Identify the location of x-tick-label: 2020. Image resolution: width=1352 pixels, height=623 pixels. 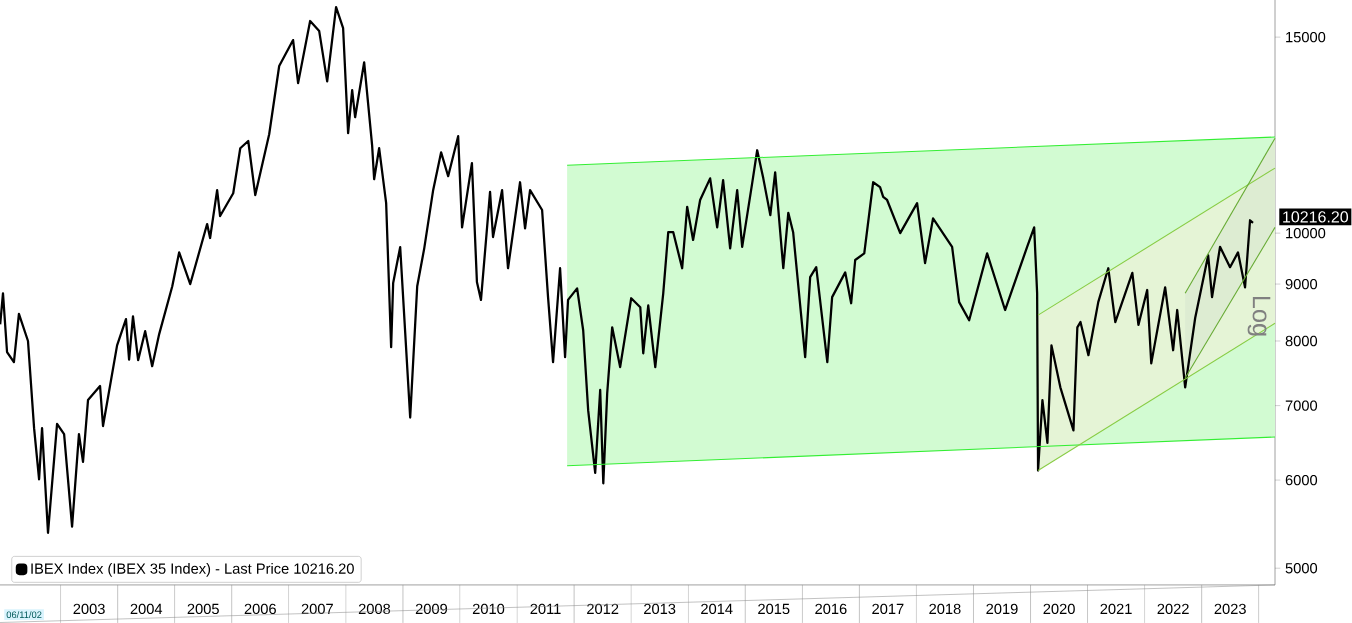
(1059, 609).